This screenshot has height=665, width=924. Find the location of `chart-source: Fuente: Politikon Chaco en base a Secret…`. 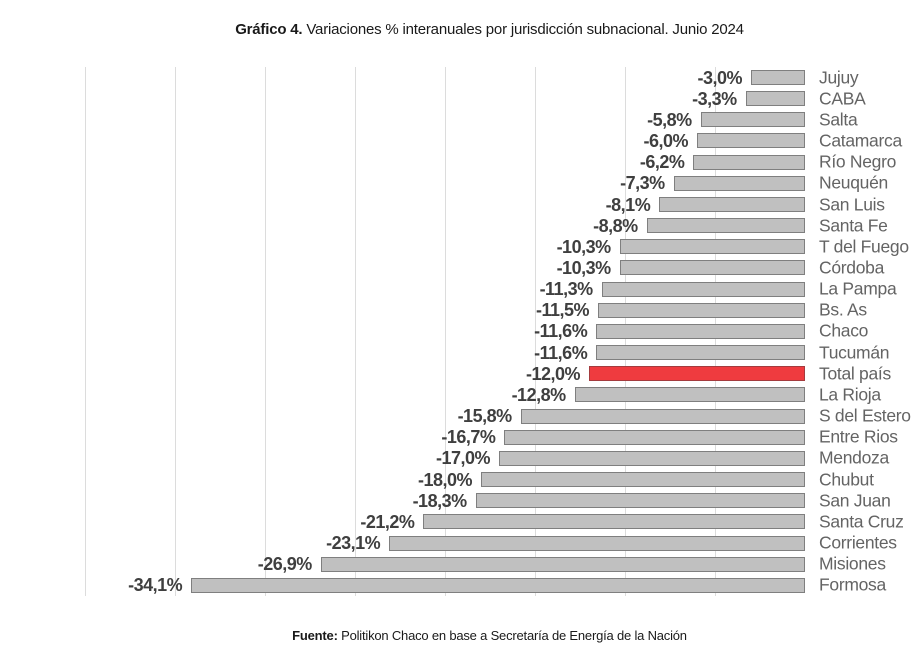

chart-source: Fuente: Politikon Chaco en base a Secret… is located at coordinates (489, 635).